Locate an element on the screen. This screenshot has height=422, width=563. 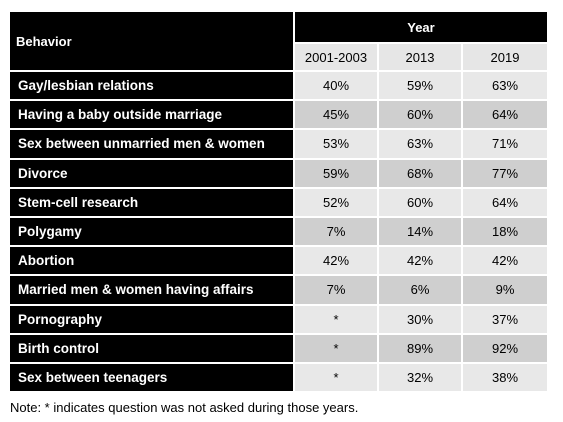
value-cell-2019: 37% is located at coordinates (504, 320).